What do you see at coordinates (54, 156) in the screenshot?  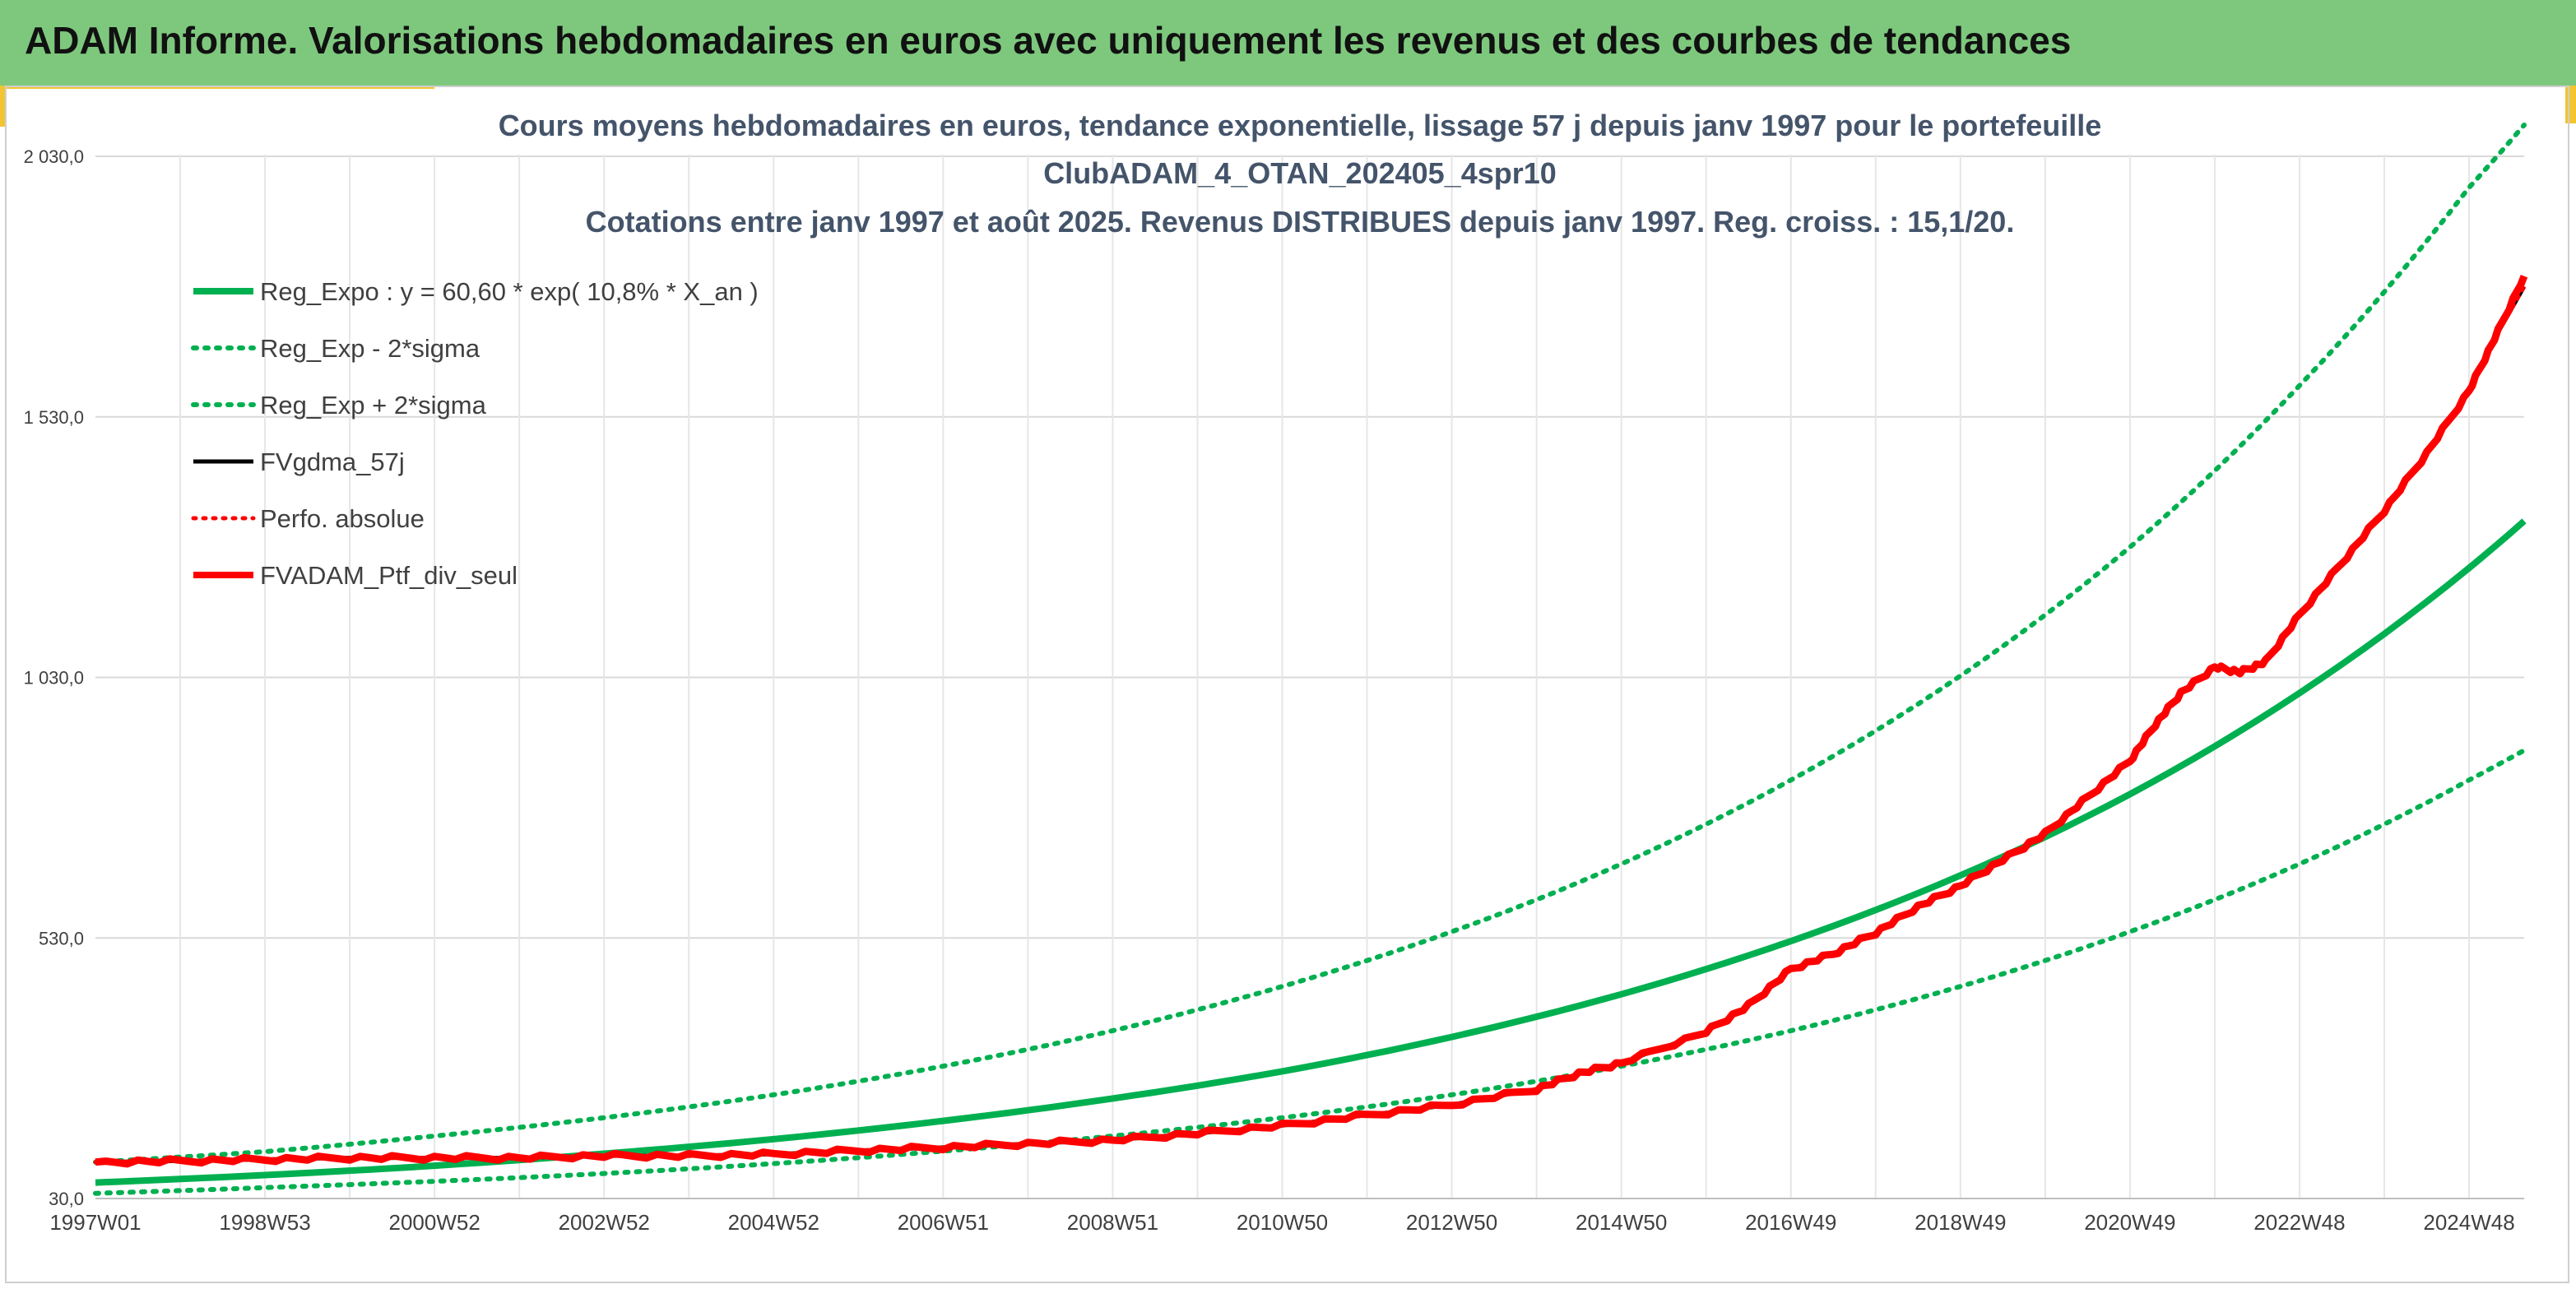 I see `y-tick-label: 2 030,0` at bounding box center [54, 156].